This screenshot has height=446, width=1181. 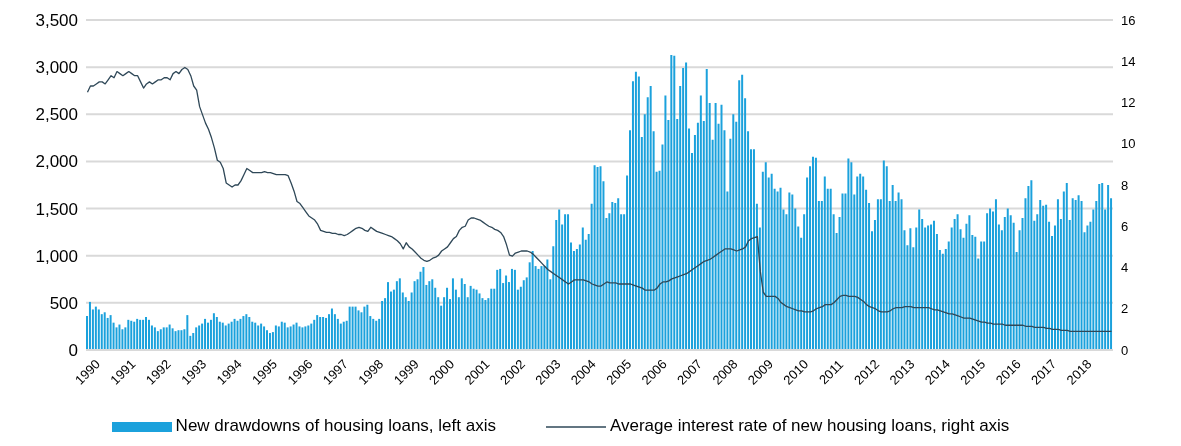 What do you see at coordinates (1125, 350) in the screenshot?
I see `y2-tick-label: 0` at bounding box center [1125, 350].